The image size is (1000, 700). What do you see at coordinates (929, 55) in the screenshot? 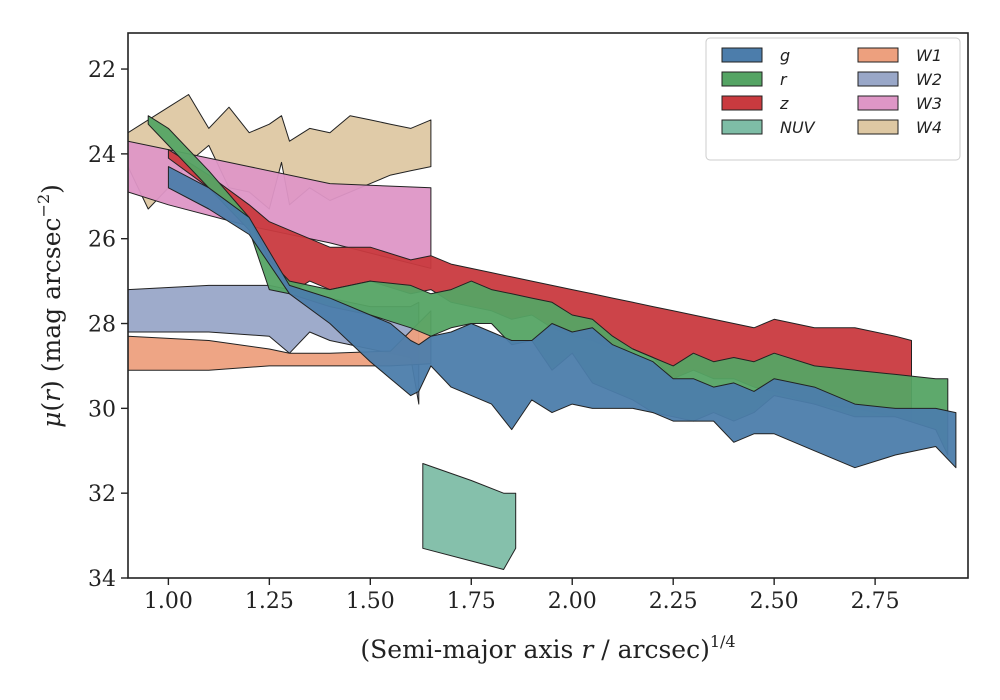
I see `legend-label-w1: W1` at bounding box center [929, 55].